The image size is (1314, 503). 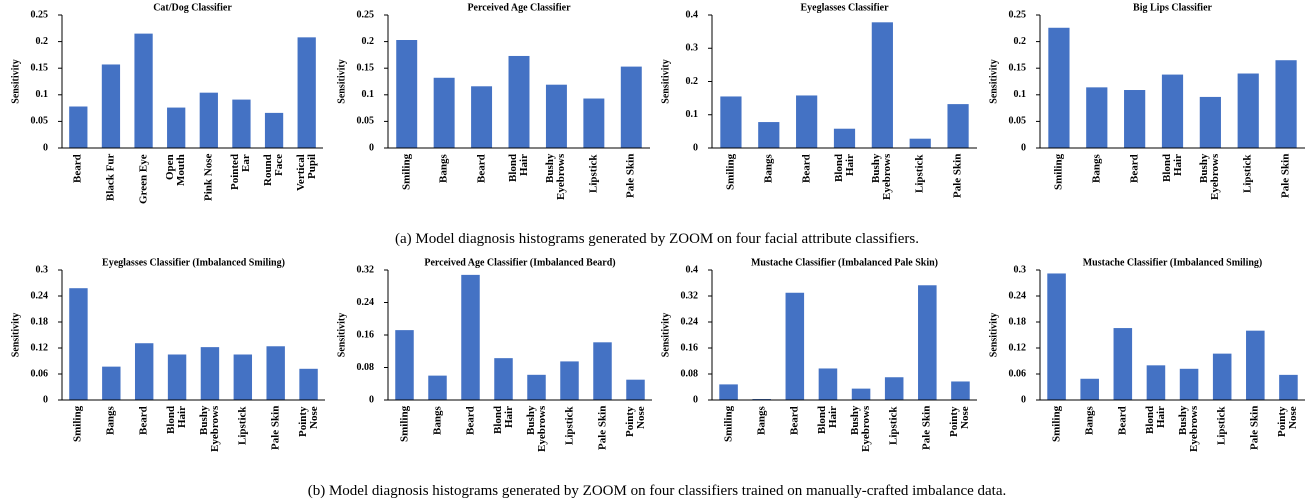 I want to click on chart-title: Perceived Age Classifier, so click(x=519, y=7).